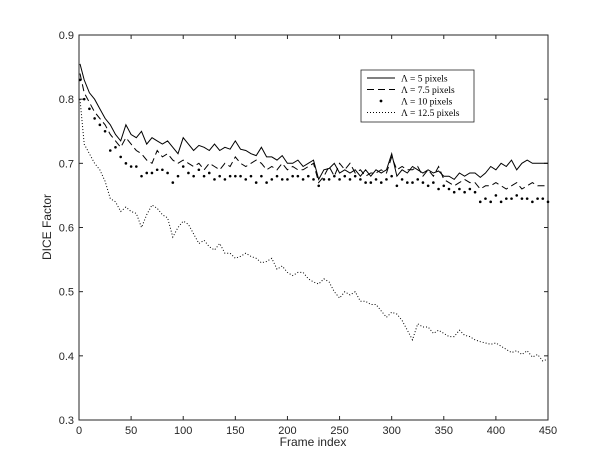  Describe the element at coordinates (66, 164) in the screenshot. I see `y-tick-label: 0.7` at that location.